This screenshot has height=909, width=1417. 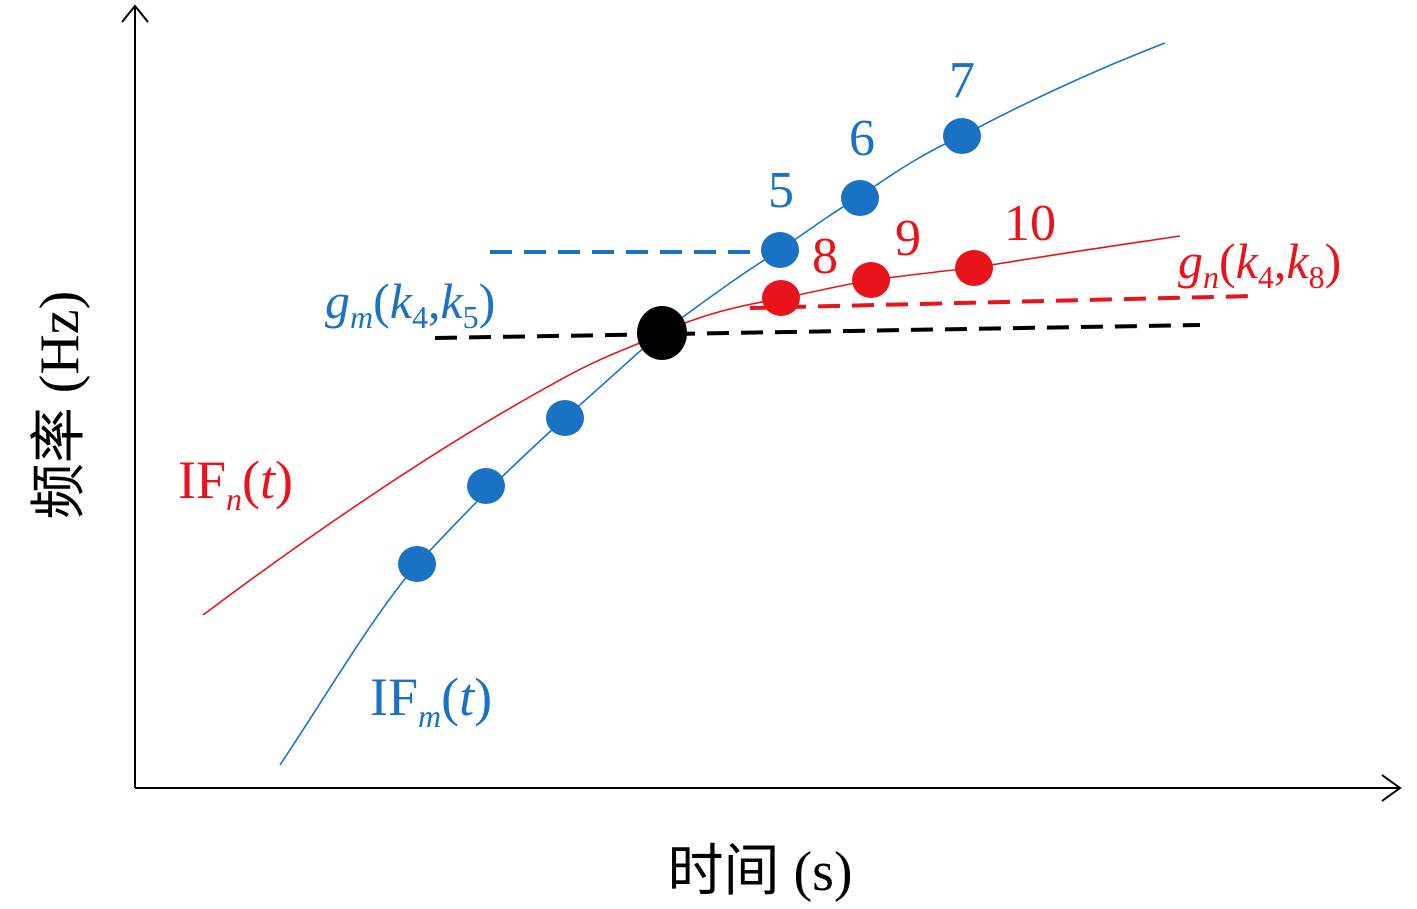 What do you see at coordinates (662, 333) in the screenshot?
I see `intersection-dot` at bounding box center [662, 333].